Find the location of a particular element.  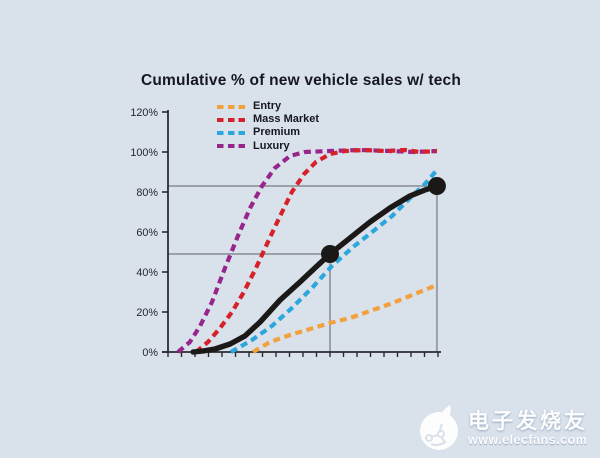

y-tick-label: 0% is located at coordinates (150, 353).